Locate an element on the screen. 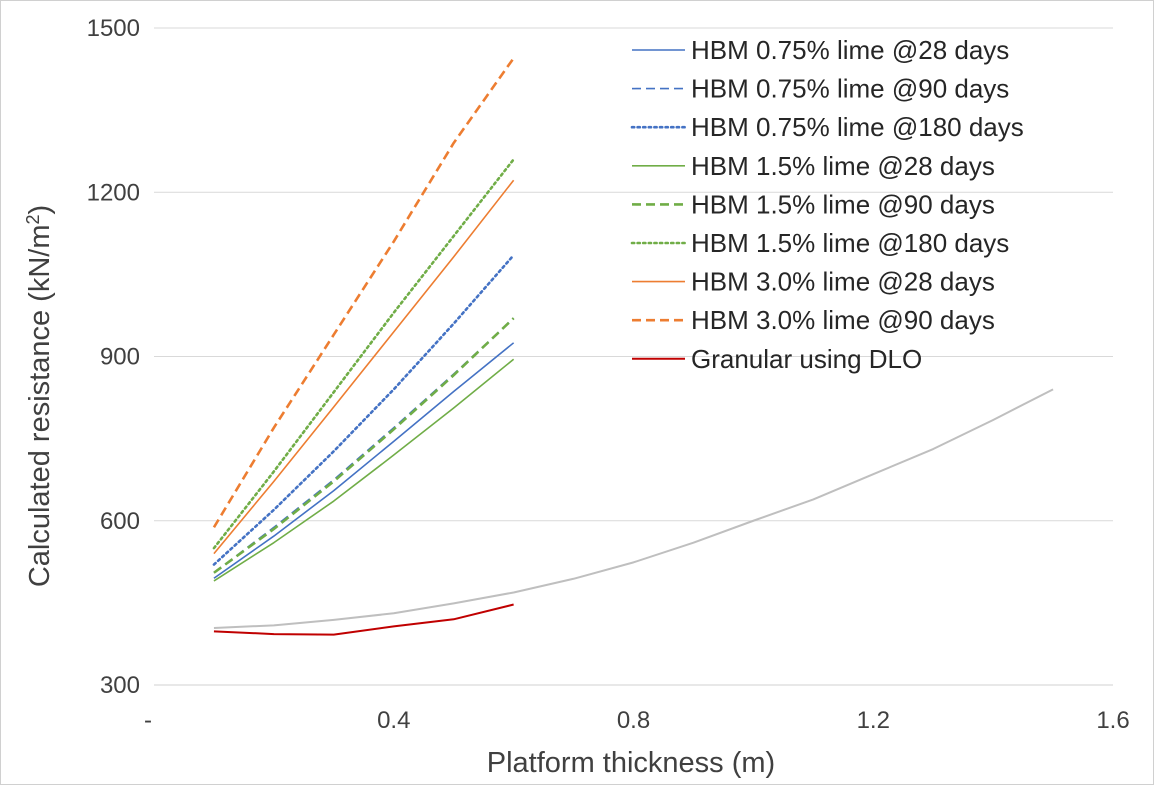  x-tick-label: 0.8 is located at coordinates (633, 720).